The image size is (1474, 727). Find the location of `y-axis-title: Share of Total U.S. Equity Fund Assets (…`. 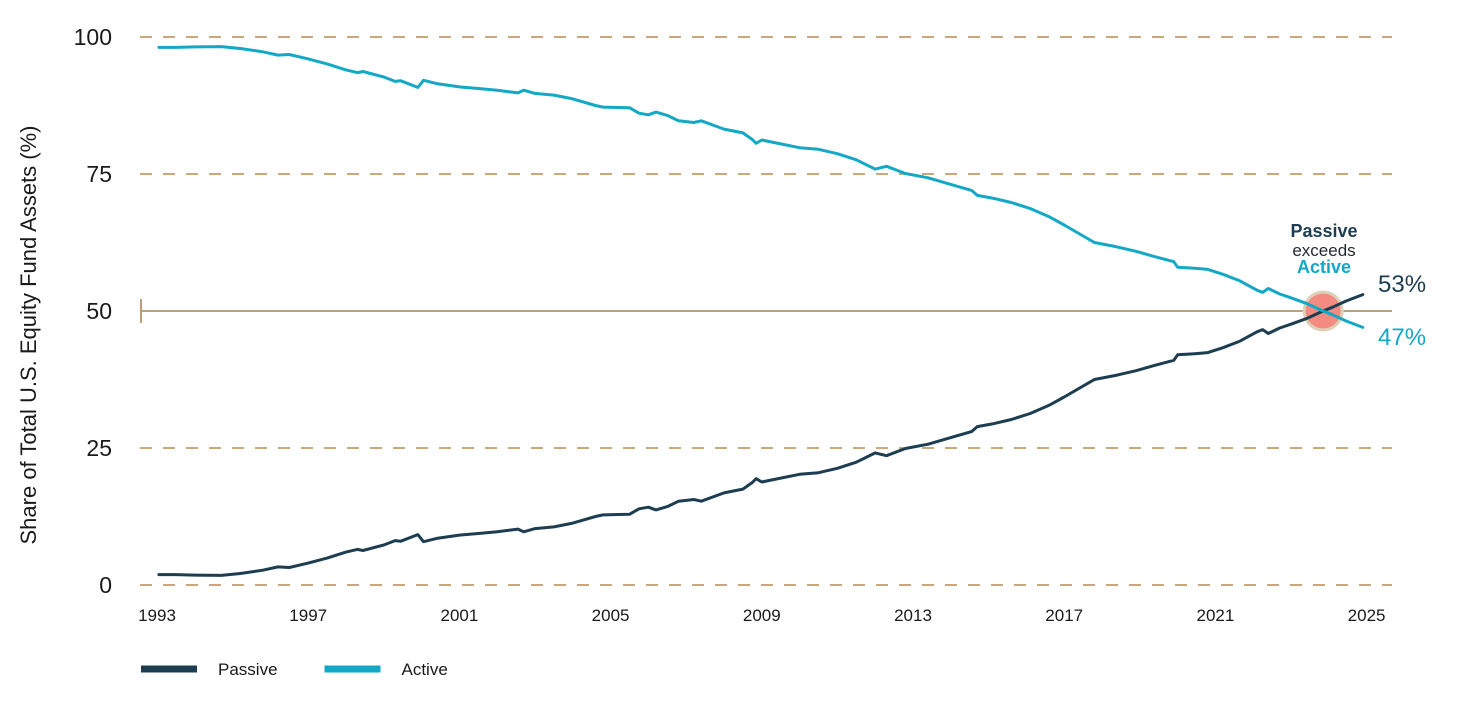

y-axis-title: Share of Total U.S. Equity Fund Assets (… is located at coordinates (28, 334).